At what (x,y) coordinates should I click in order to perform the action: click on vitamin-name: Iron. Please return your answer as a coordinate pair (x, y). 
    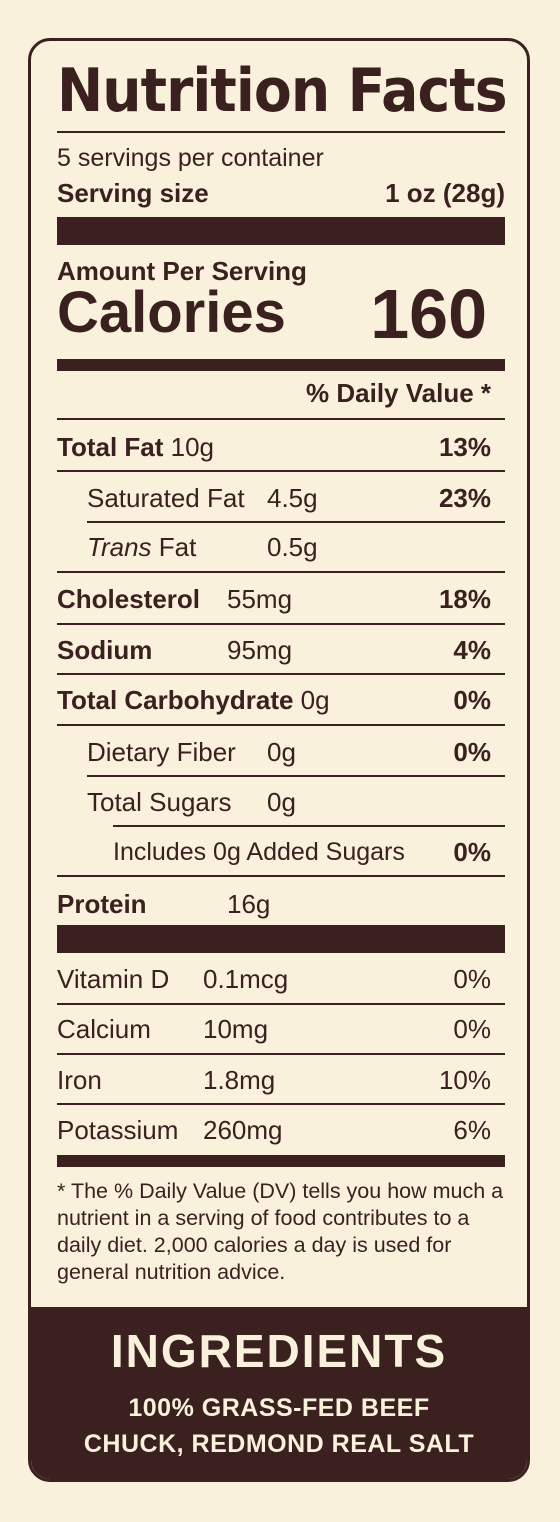
    Looking at the image, I should click on (79, 1080).